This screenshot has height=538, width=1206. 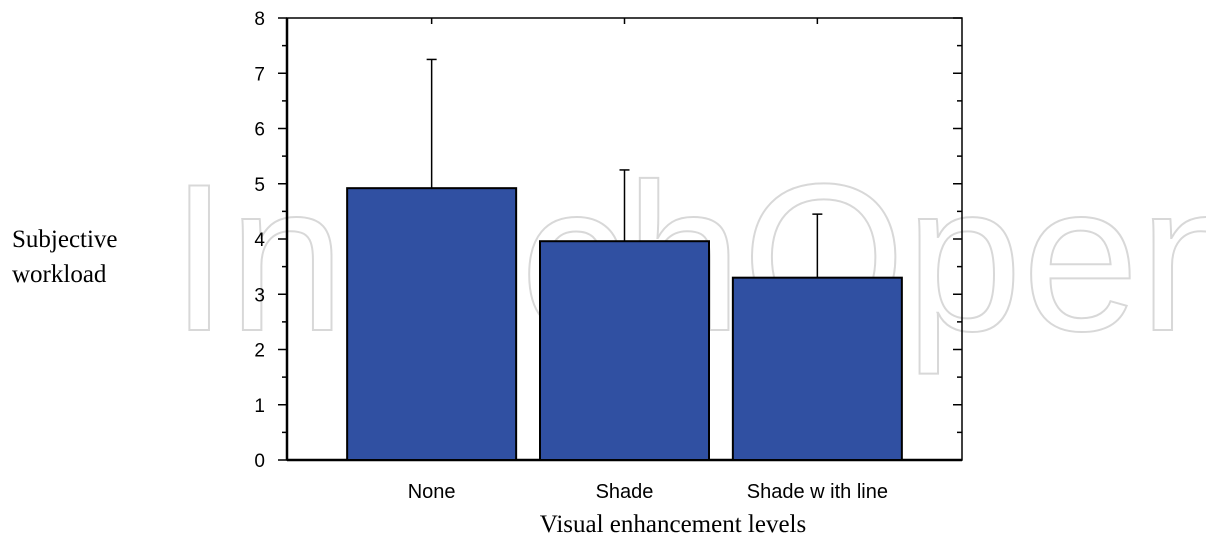 I want to click on y-tick-label: 3, so click(x=259, y=295).